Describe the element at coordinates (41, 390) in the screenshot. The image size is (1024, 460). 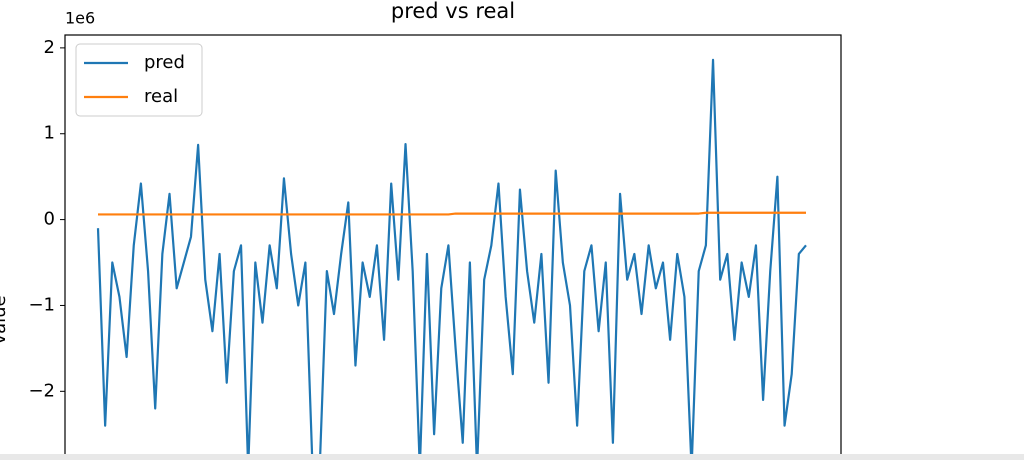
I see `y-tick-label: −2` at that location.